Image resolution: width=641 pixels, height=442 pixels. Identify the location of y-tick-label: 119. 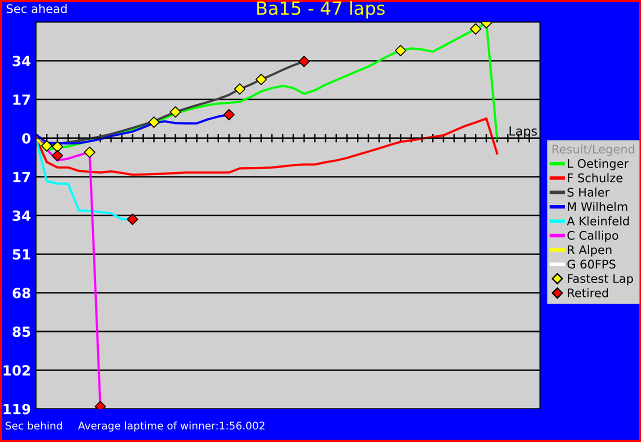
(17, 409).